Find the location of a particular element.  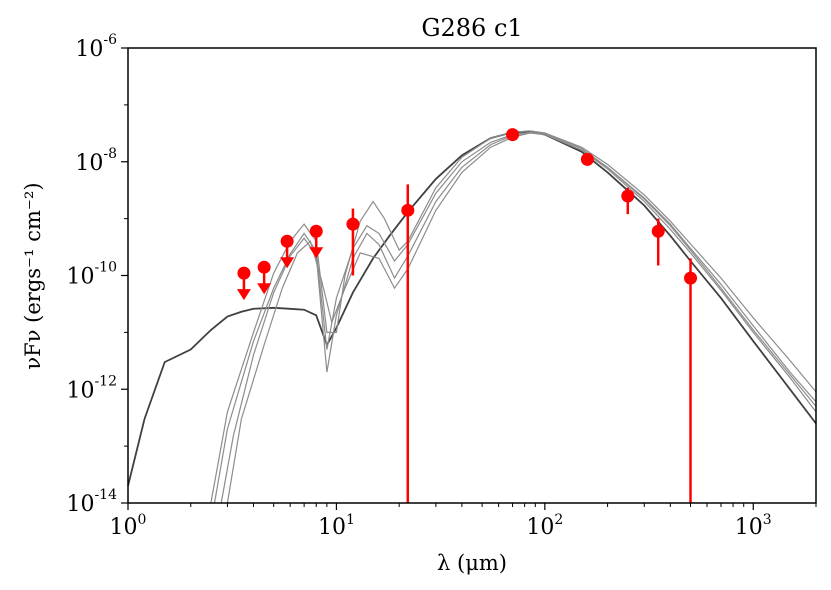

x-tick-label: 101 is located at coordinates (336, 526).